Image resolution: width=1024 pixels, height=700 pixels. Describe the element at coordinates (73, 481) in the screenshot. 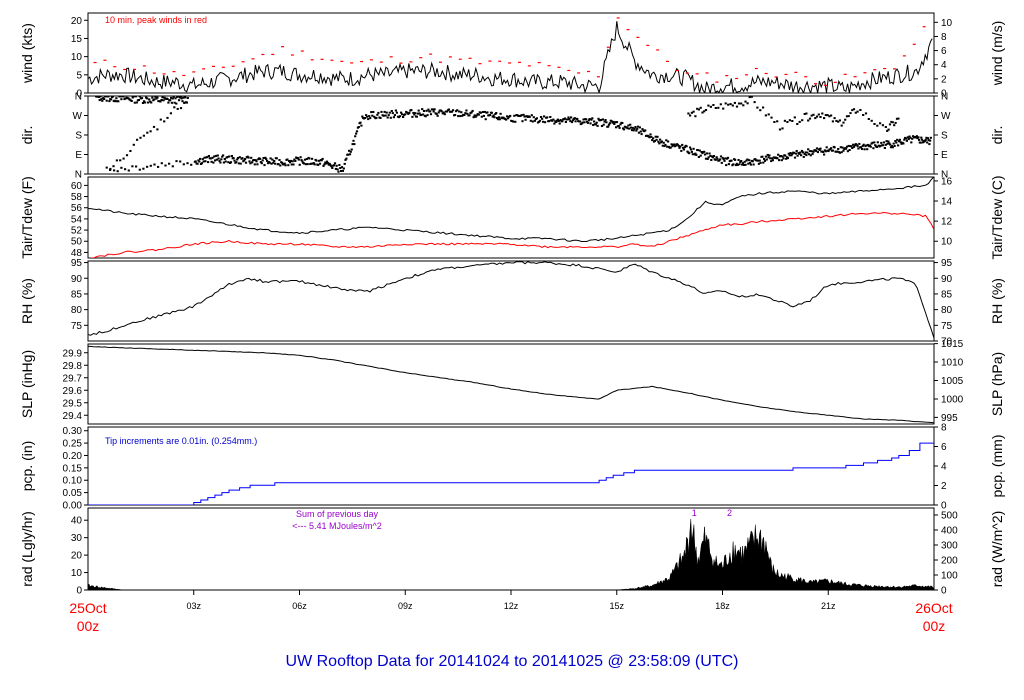

I see `left-tick-label: 0.10` at that location.